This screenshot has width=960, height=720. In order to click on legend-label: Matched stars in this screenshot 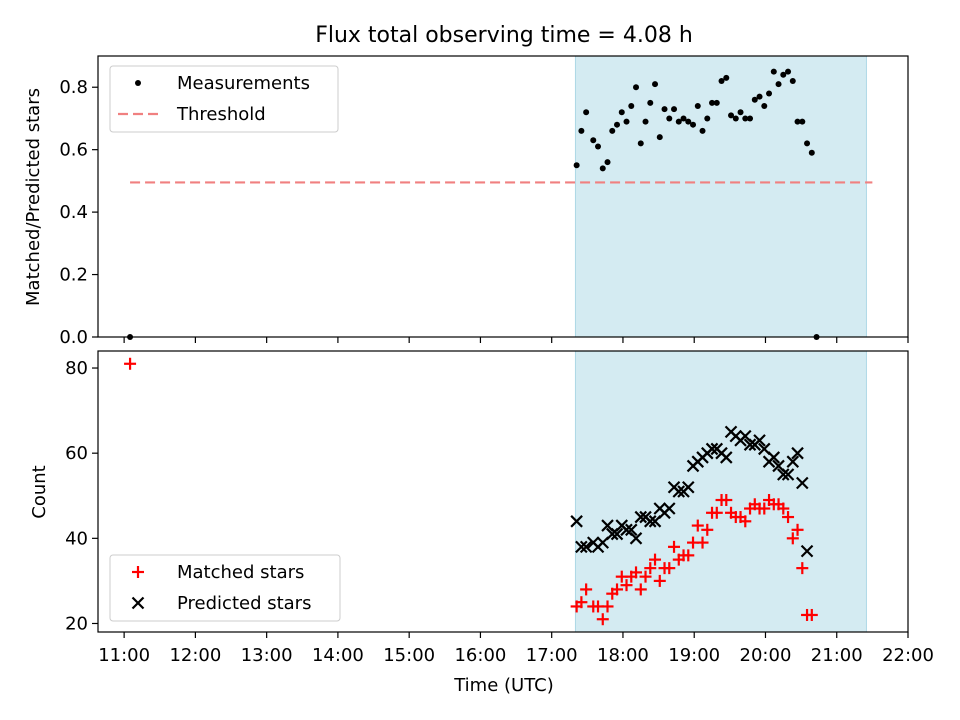, I will do `click(240, 572)`.